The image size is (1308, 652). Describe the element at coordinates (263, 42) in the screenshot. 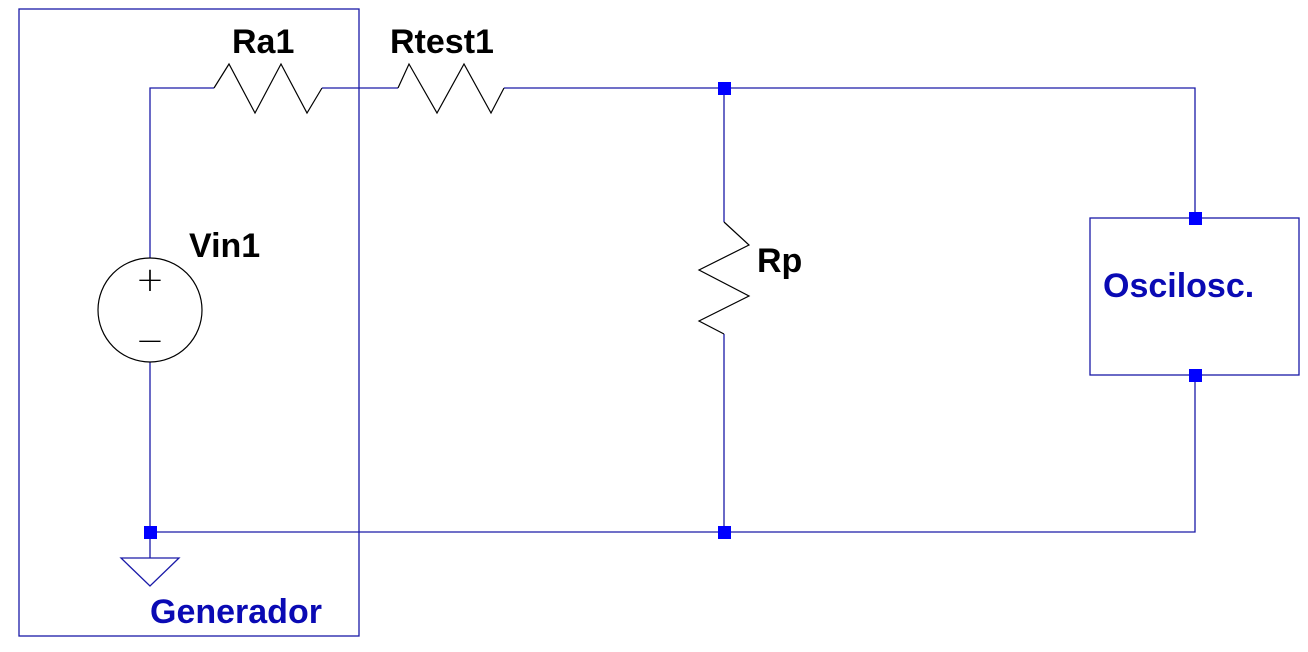

I see `label-ra1: Ra1` at that location.